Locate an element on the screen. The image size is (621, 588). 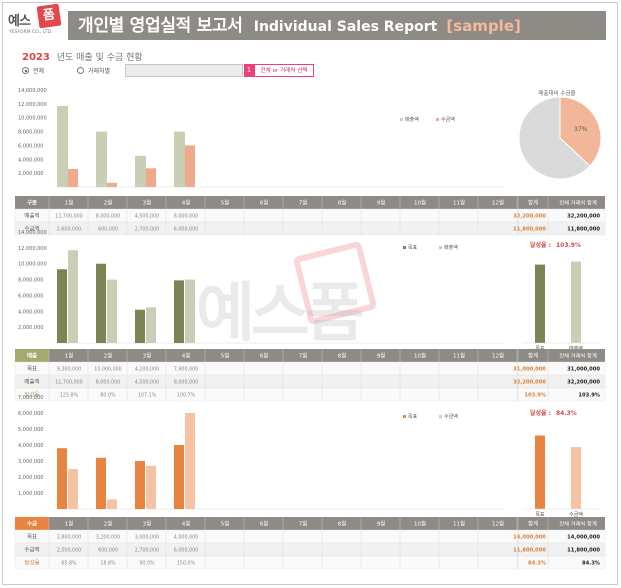
t1-cell: 600,000 is located at coordinates (108, 230).